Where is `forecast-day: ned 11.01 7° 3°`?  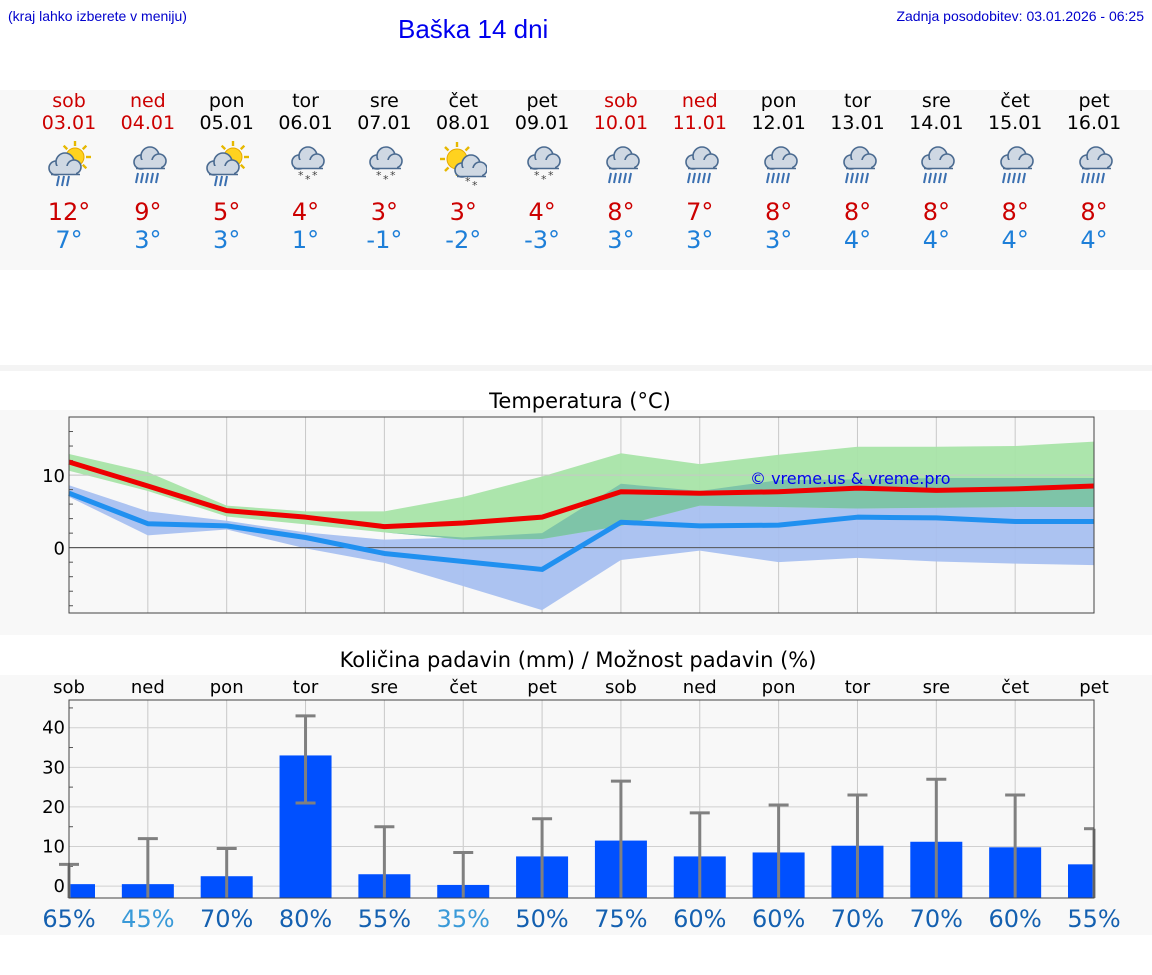
forecast-day: ned 11.01 7° 3° is located at coordinates (700, 172).